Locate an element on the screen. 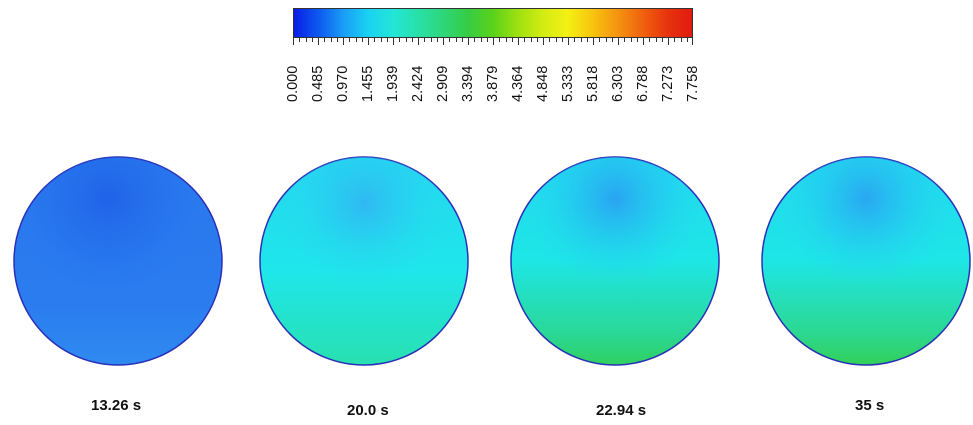 This screenshot has height=425, width=973. tick-label: 2.424 is located at coordinates (418, 83).